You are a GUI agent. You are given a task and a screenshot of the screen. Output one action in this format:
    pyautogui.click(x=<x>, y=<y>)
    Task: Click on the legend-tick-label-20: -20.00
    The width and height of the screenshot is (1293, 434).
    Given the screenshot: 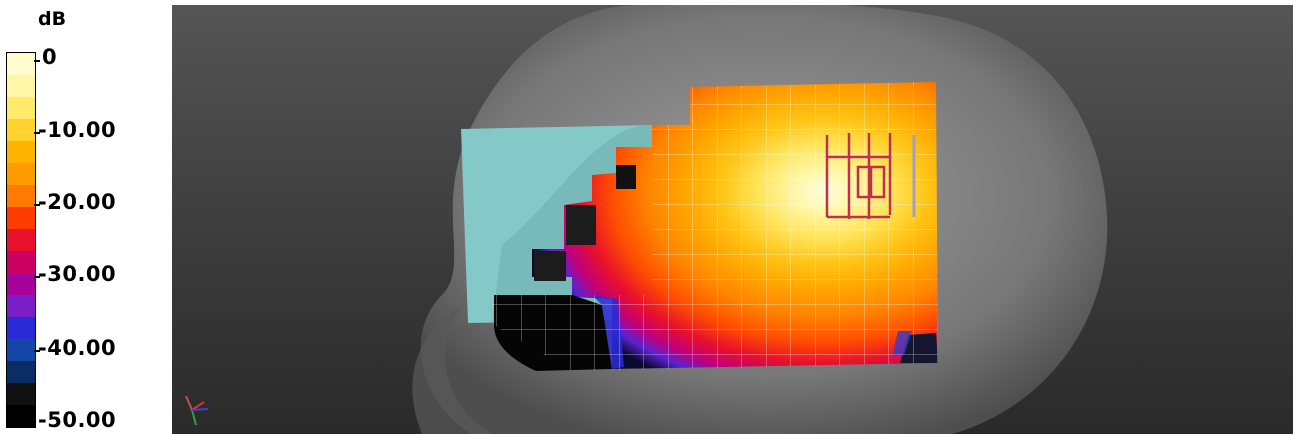 What is the action you would take?
    pyautogui.click(x=77, y=202)
    